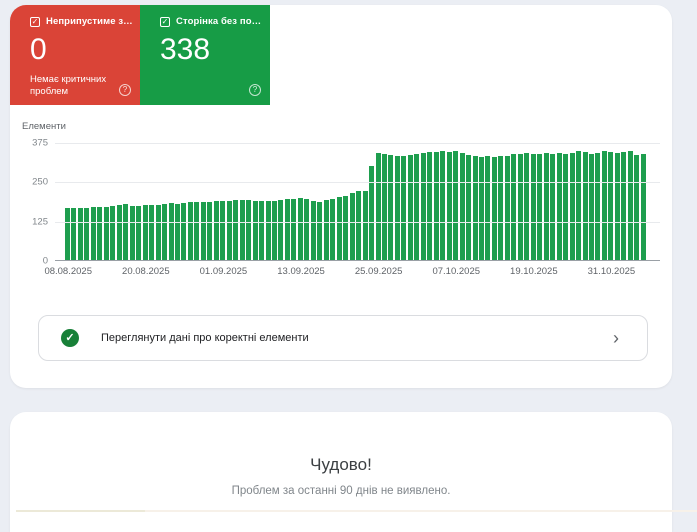 Image resolution: width=697 pixels, height=532 pixels. Describe the element at coordinates (205, 55) in the screenshot. I see `valid-stat-card: ✓ Сторінка без по… 338 ?` at that location.